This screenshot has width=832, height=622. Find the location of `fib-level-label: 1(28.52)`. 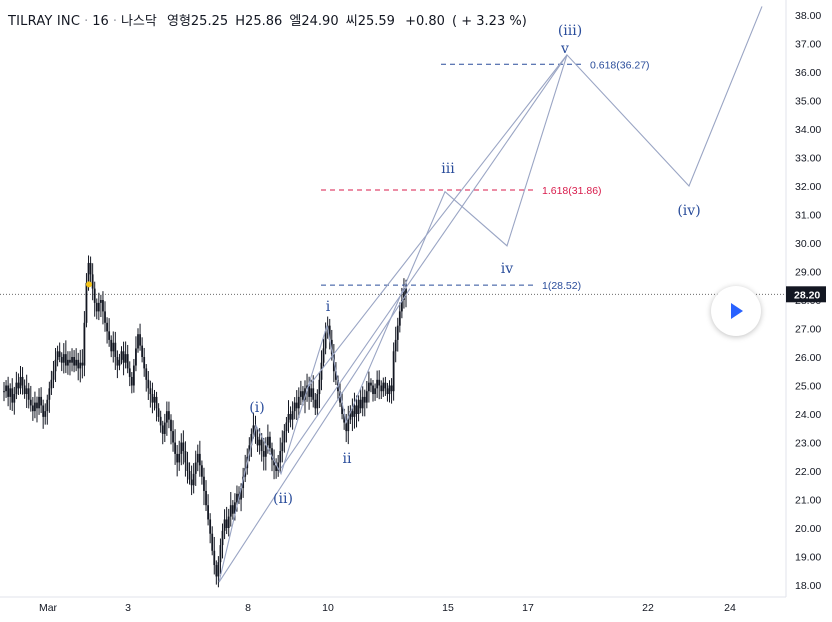

fib-level-label: 1(28.52) is located at coordinates (561, 286).